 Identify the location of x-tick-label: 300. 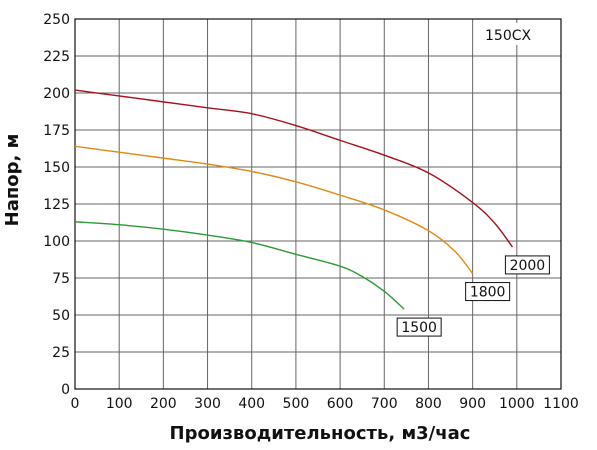
(207, 404).